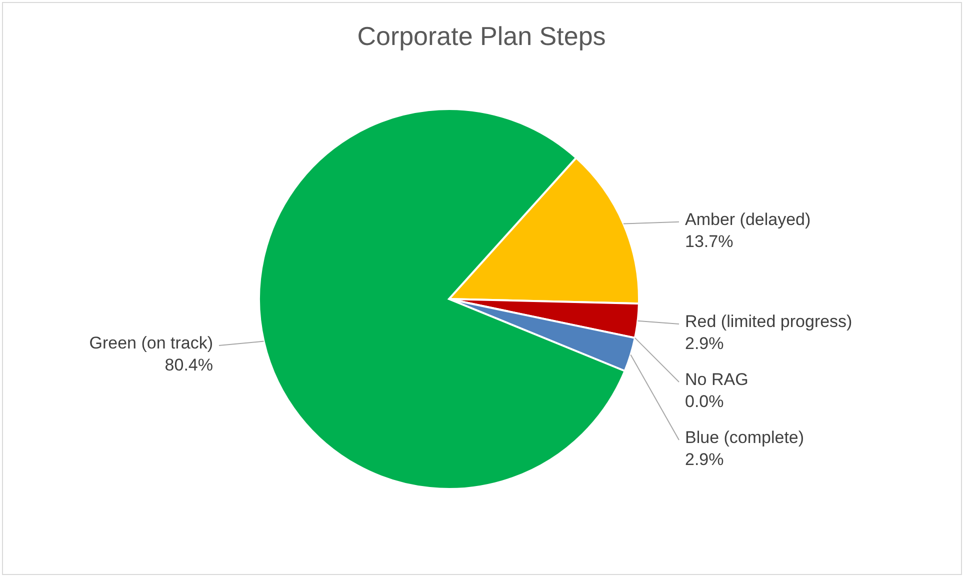  What do you see at coordinates (709, 241) in the screenshot?
I see `data-label: 13.7%` at bounding box center [709, 241].